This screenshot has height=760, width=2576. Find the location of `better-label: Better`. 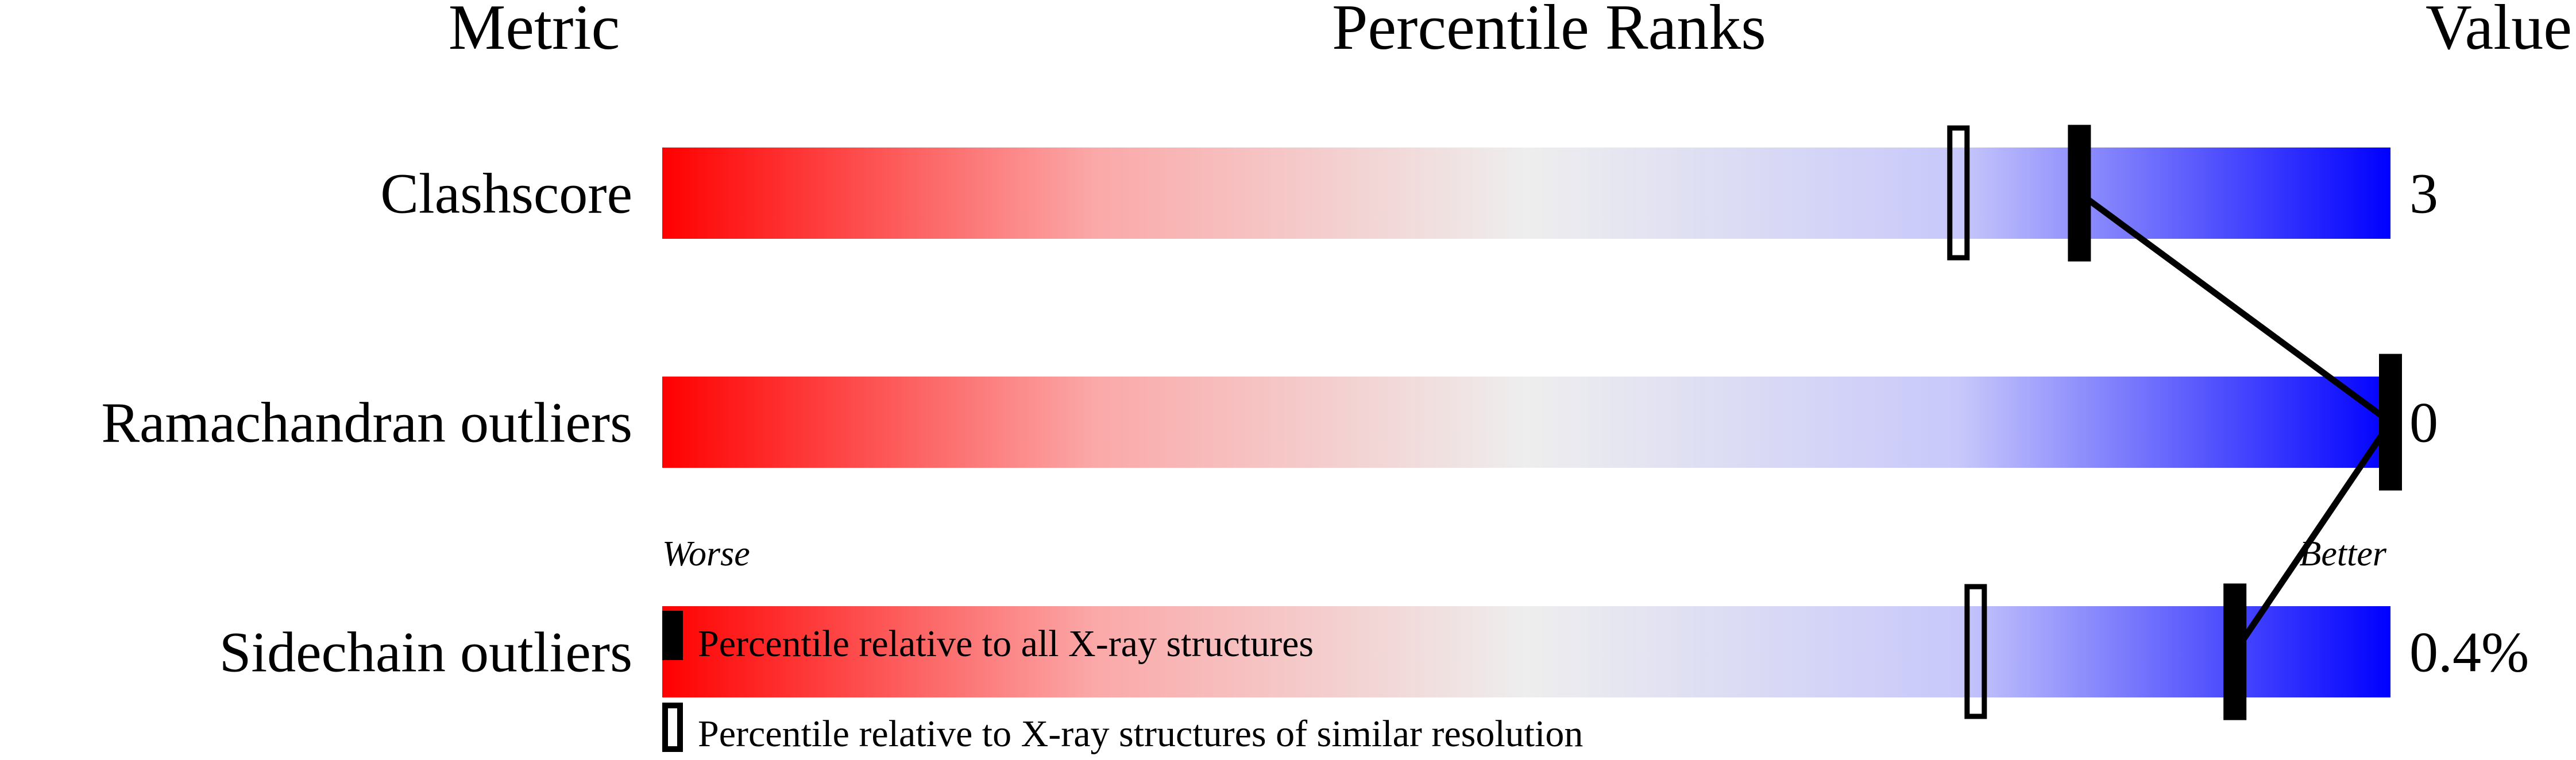

better-label: Better is located at coordinates (2343, 553).